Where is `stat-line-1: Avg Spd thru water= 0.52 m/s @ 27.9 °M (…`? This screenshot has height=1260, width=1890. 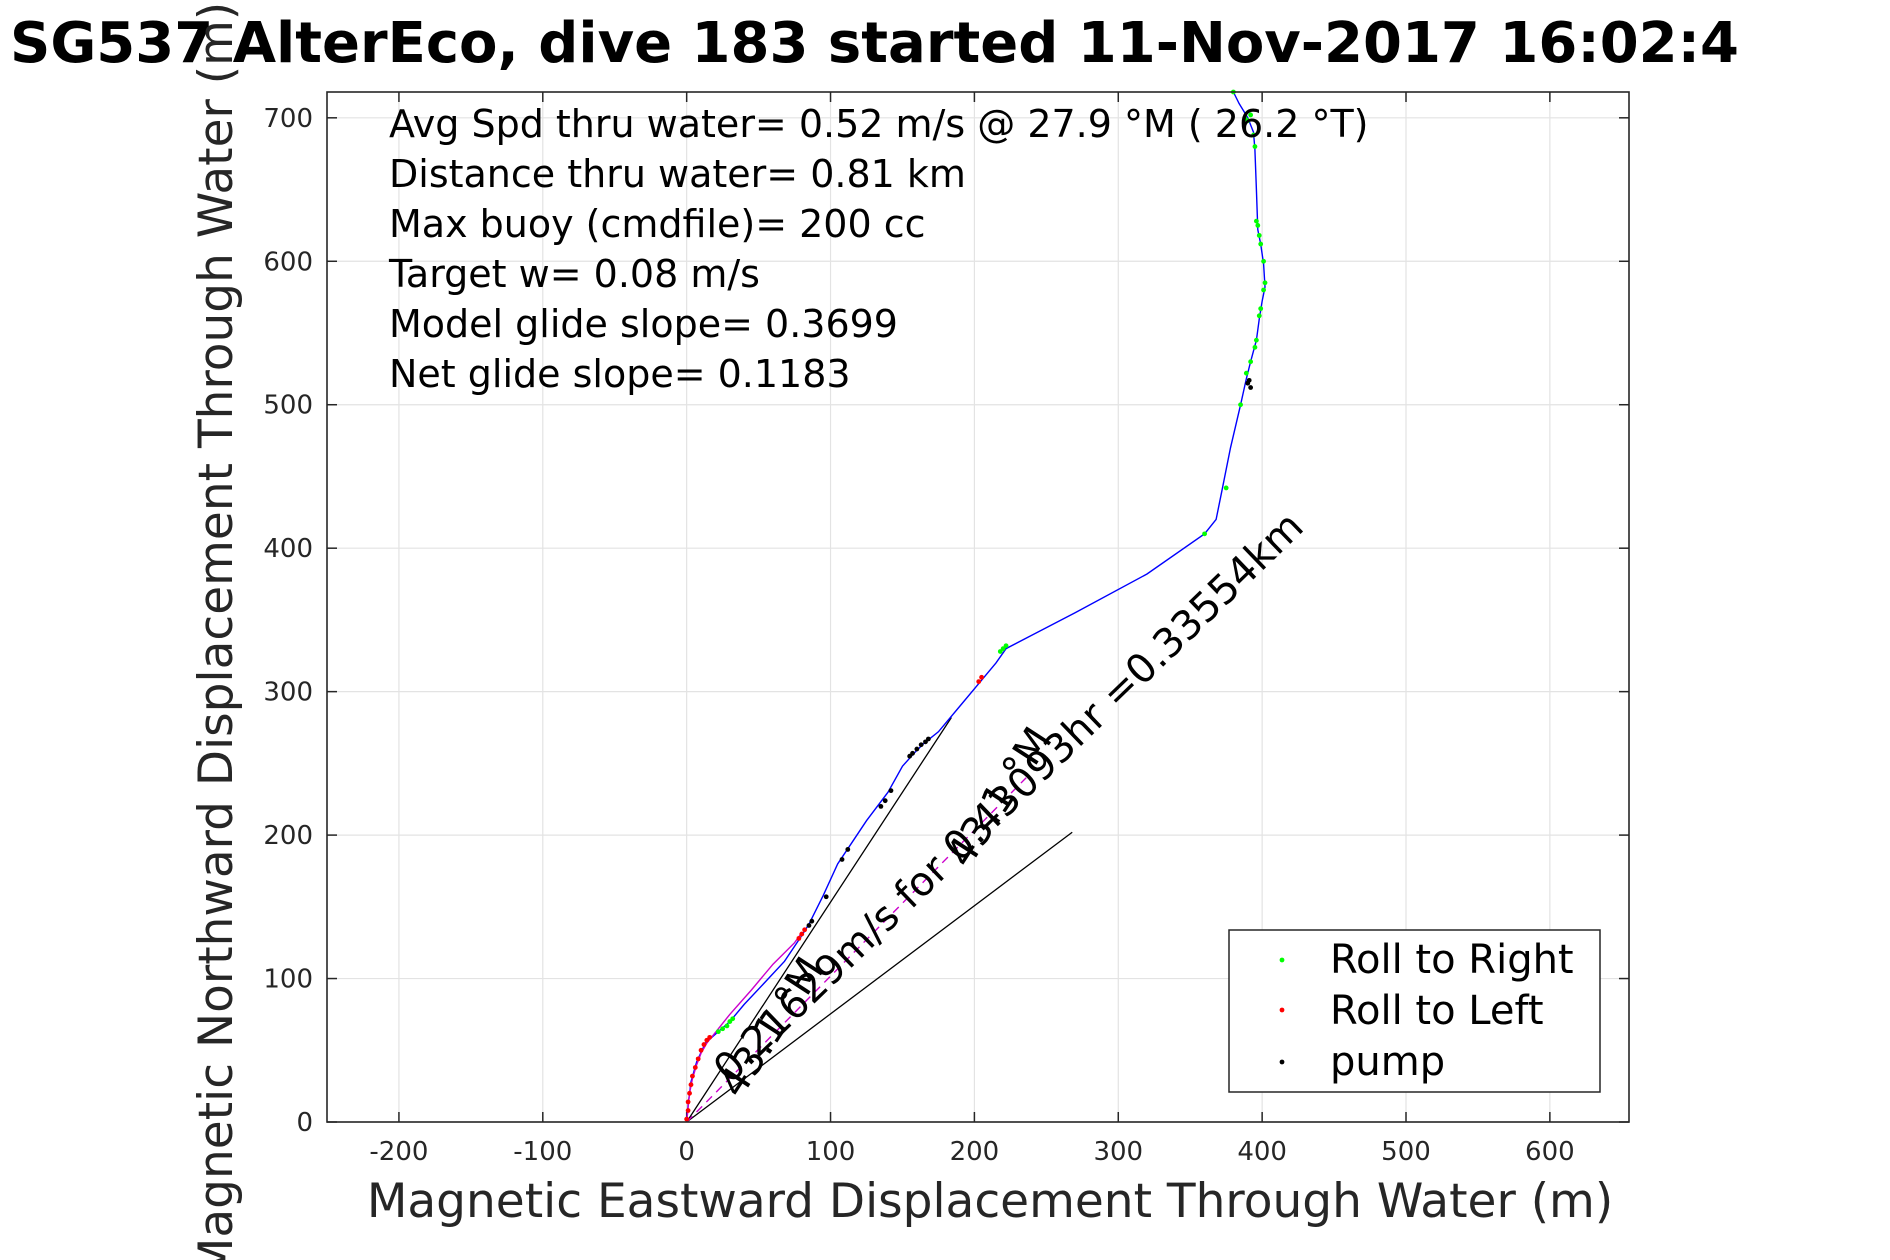 stat-line-1: Avg Spd thru water= 0.52 m/s @ 27.9 °M (… is located at coordinates (879, 124).